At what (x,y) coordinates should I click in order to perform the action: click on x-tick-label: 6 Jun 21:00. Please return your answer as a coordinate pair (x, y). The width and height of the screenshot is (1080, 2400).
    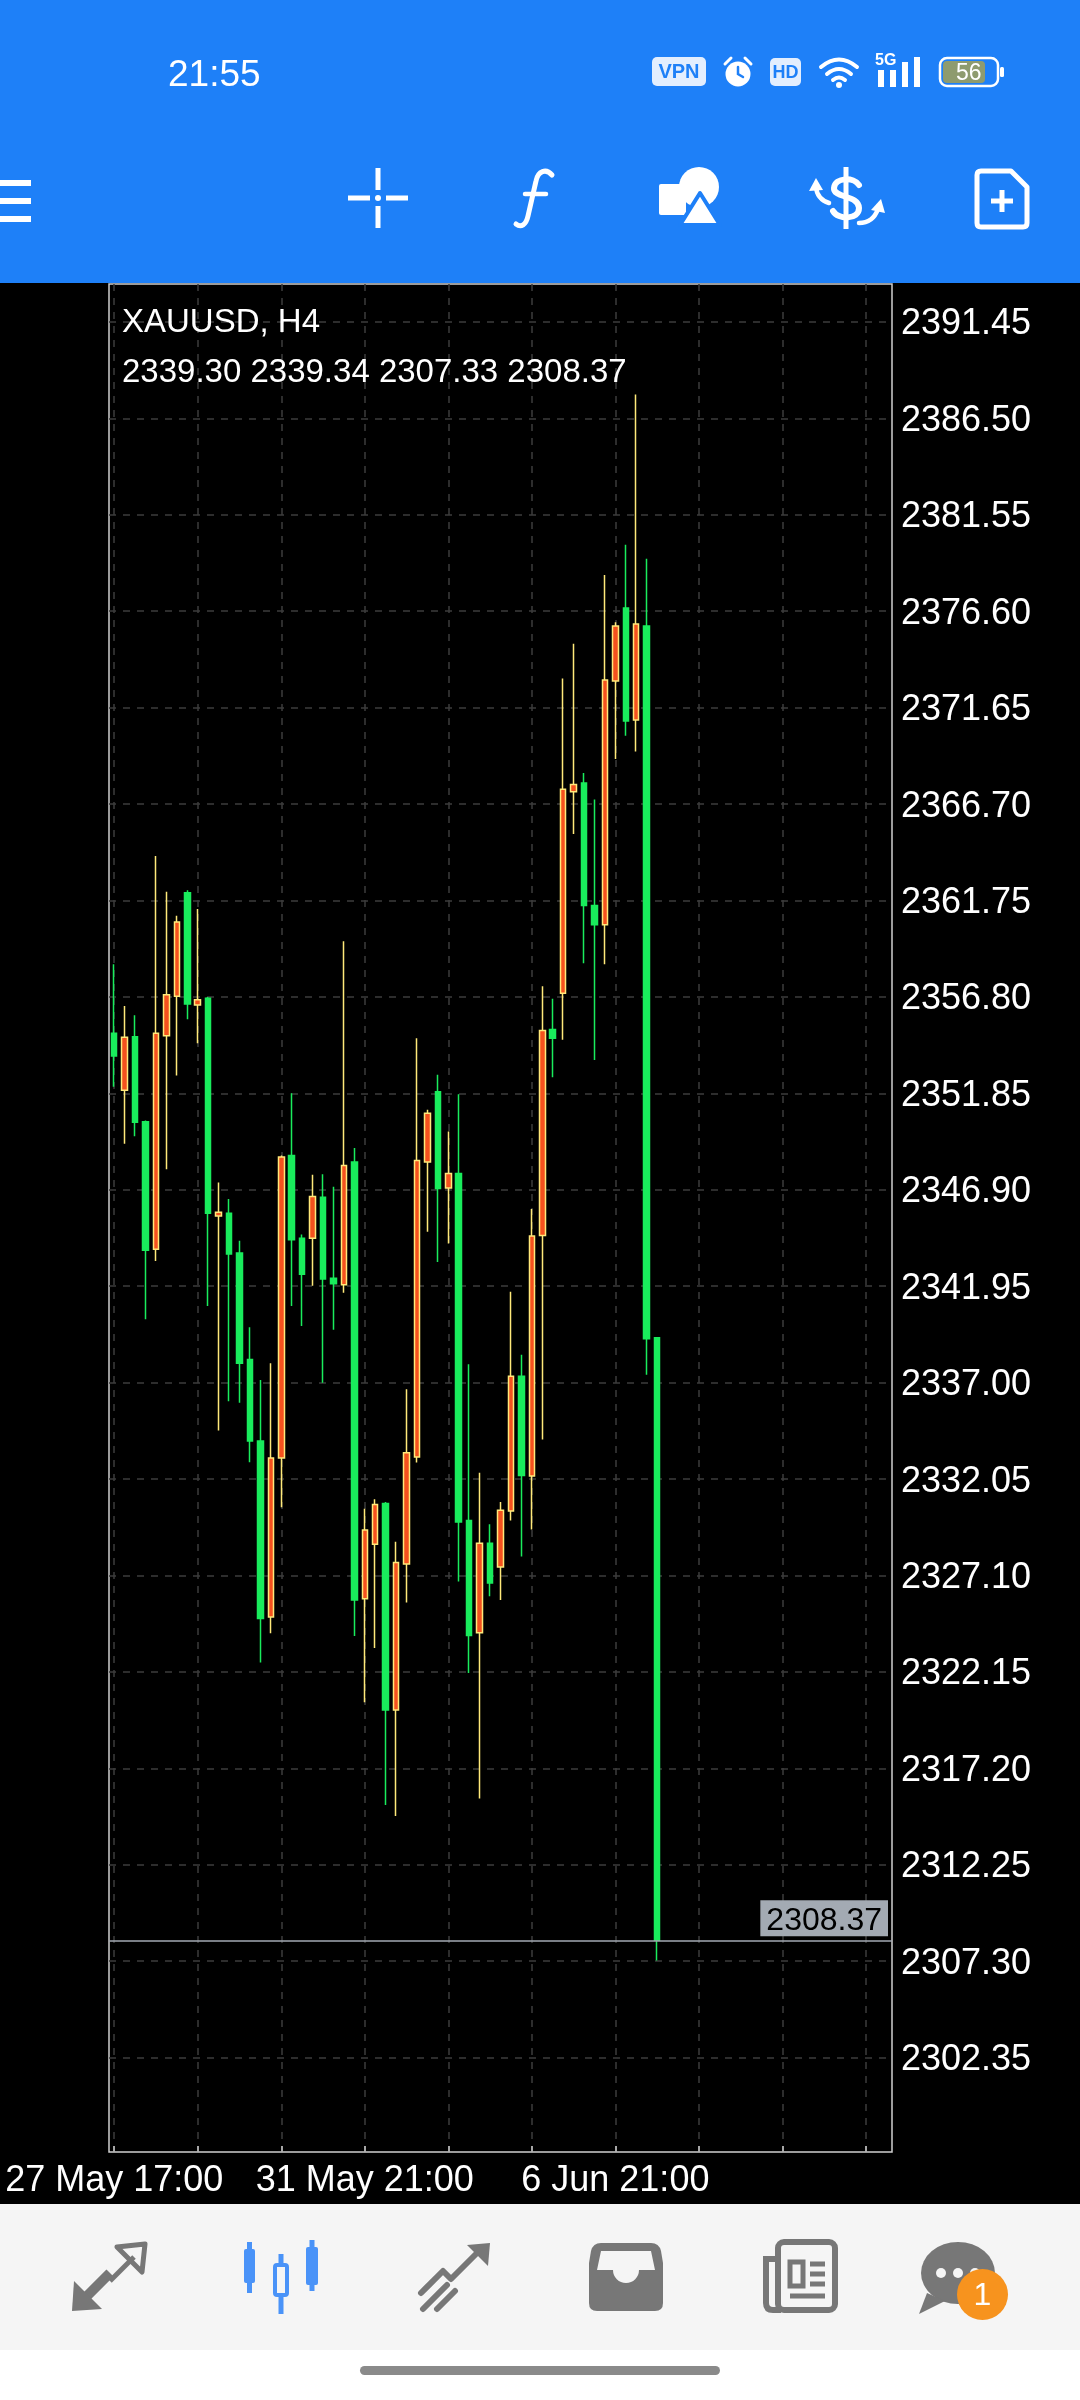
    Looking at the image, I should click on (615, 2178).